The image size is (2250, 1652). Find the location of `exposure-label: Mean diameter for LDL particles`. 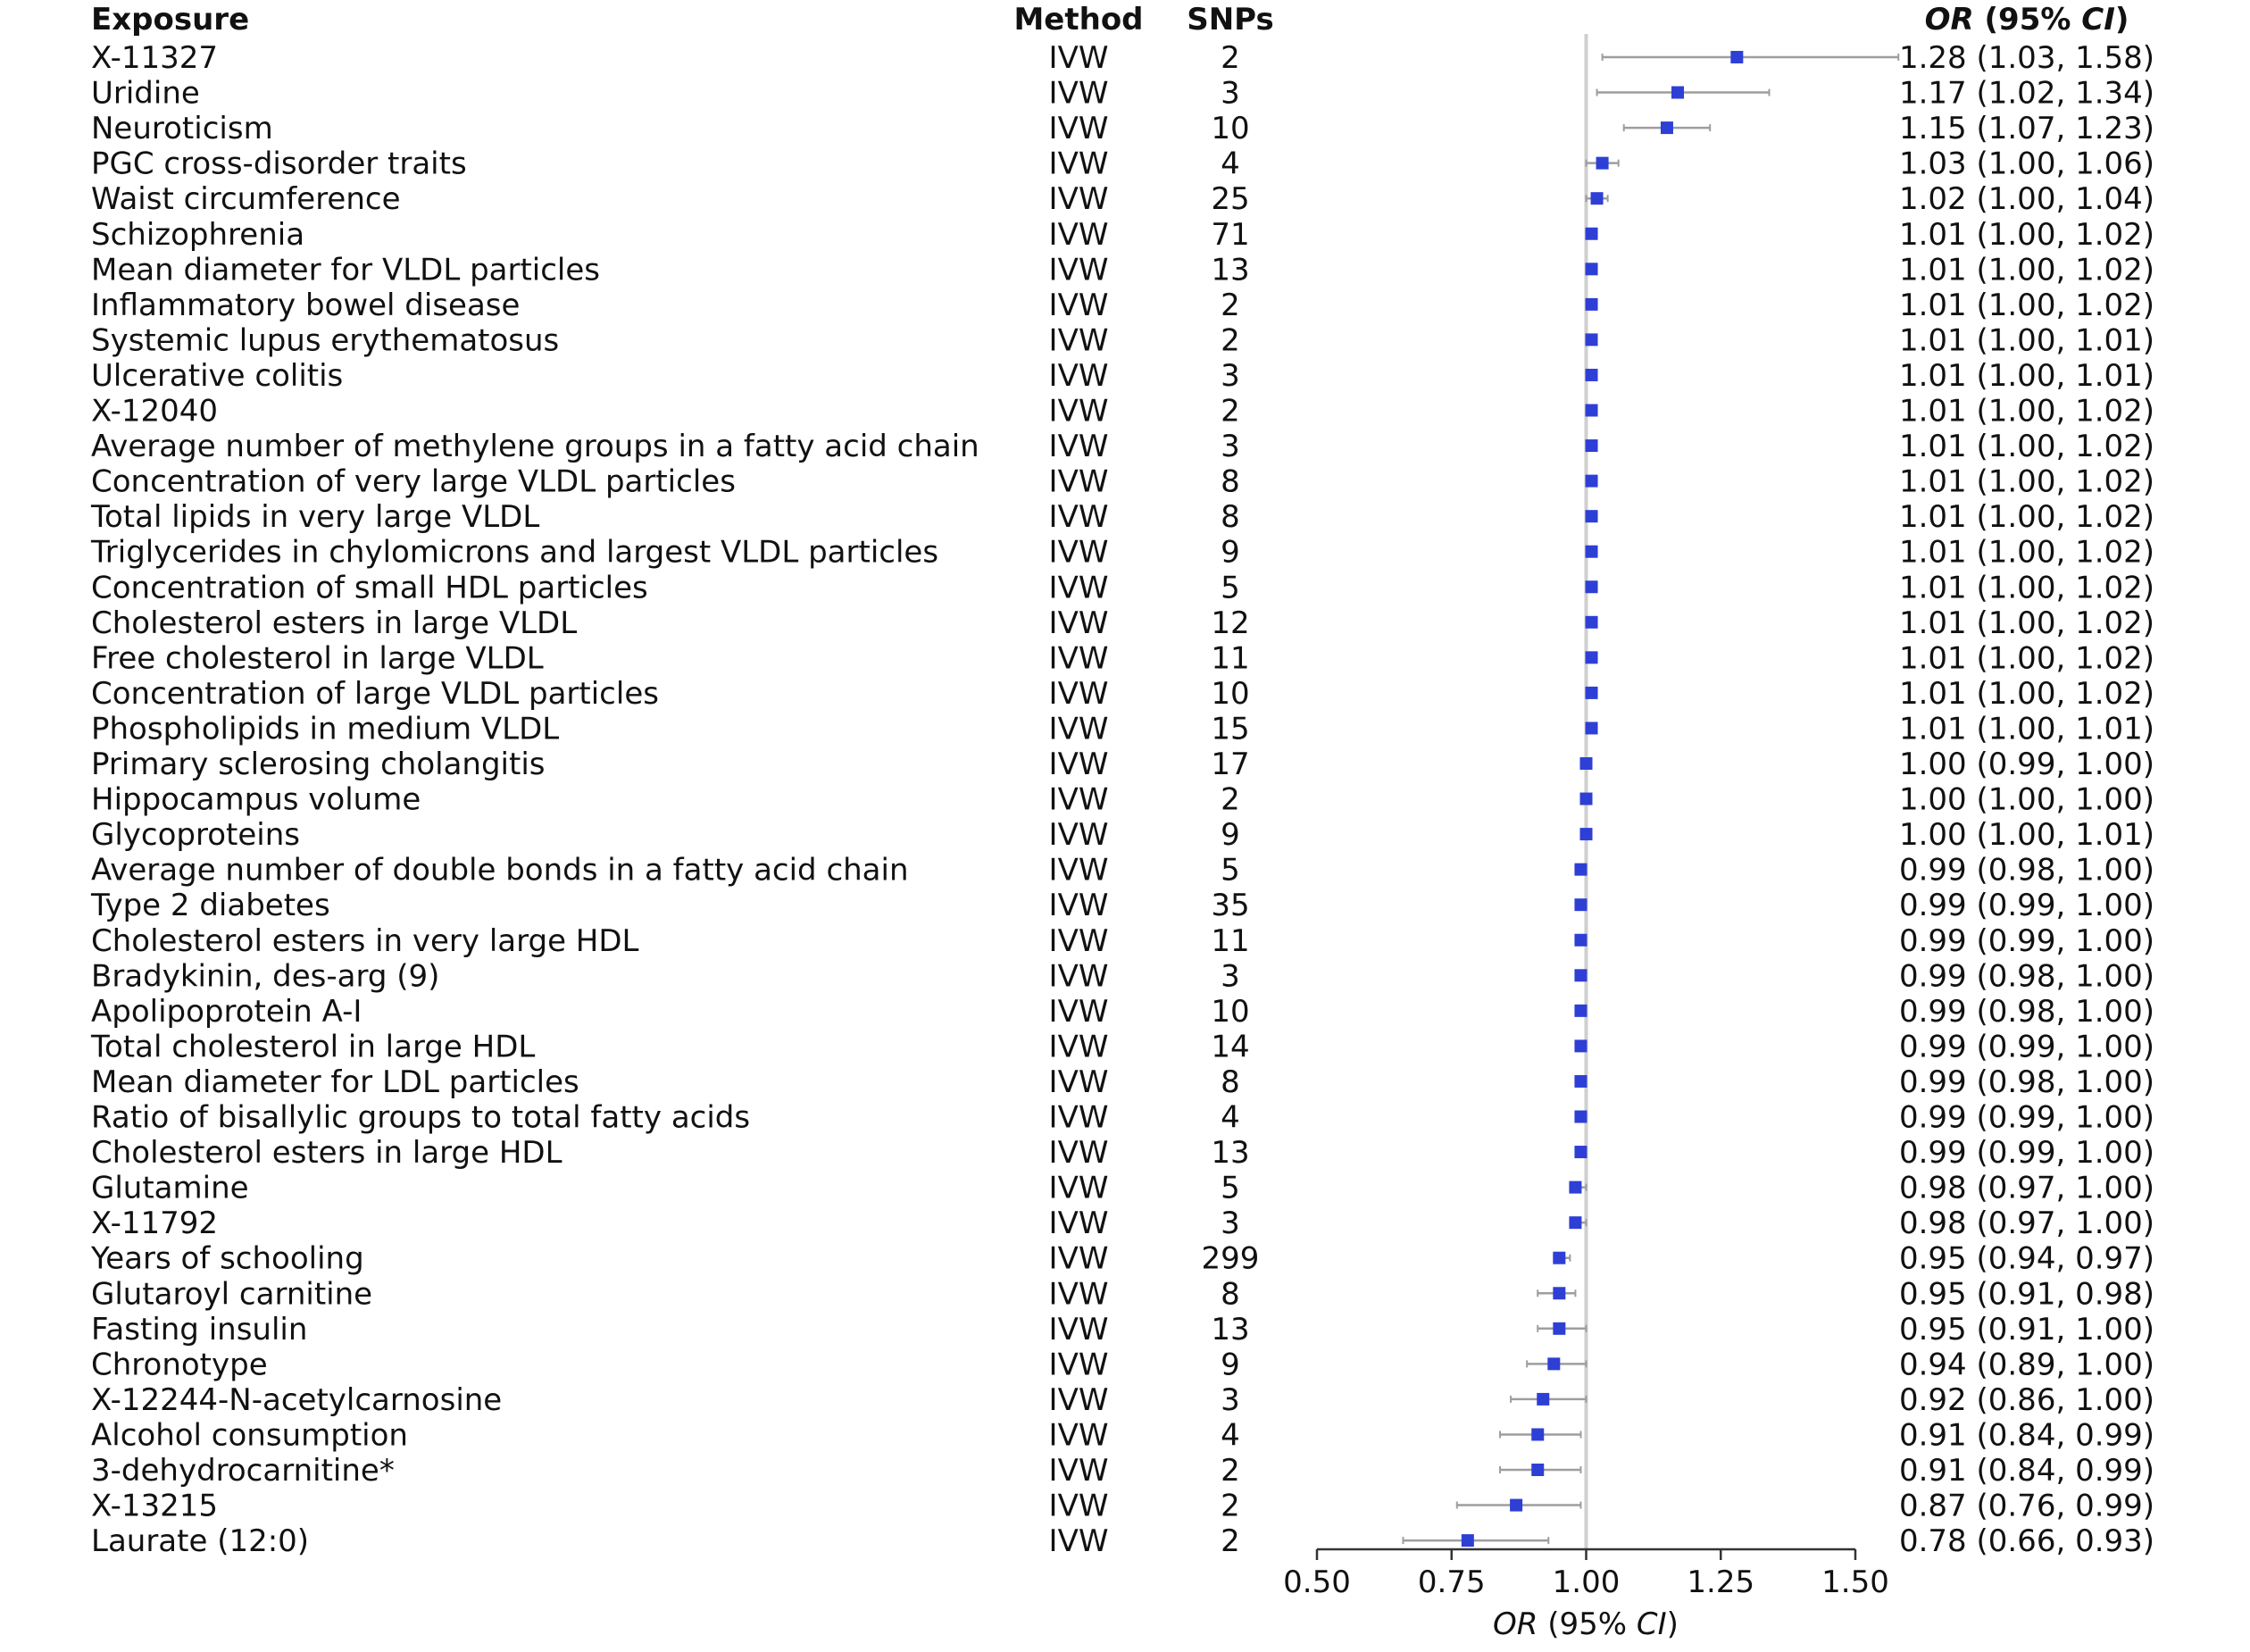

exposure-label: Mean diameter for LDL particles is located at coordinates (335, 1082).